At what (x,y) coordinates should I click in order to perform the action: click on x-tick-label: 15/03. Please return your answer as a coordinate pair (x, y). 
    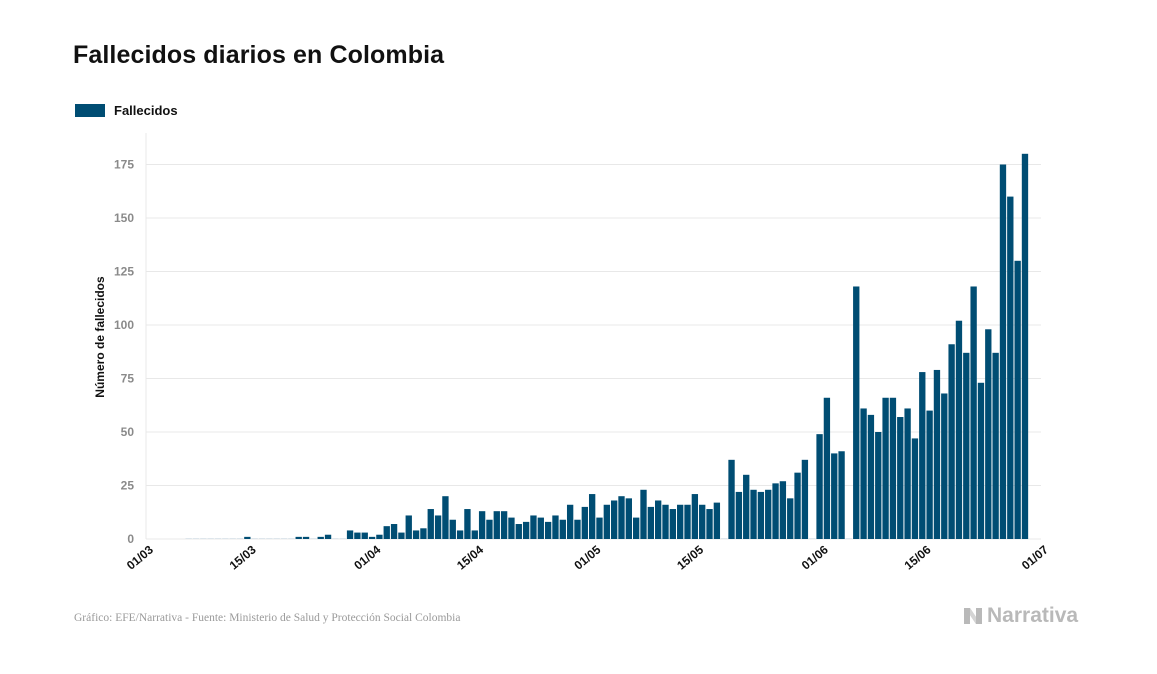
    Looking at the image, I should click on (243, 557).